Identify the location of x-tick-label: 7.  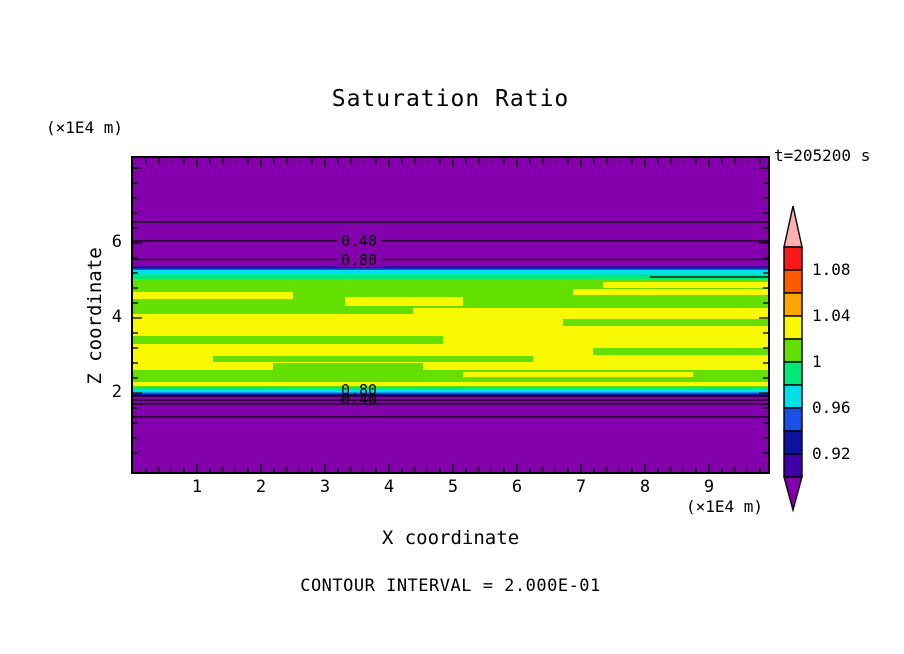
(581, 487).